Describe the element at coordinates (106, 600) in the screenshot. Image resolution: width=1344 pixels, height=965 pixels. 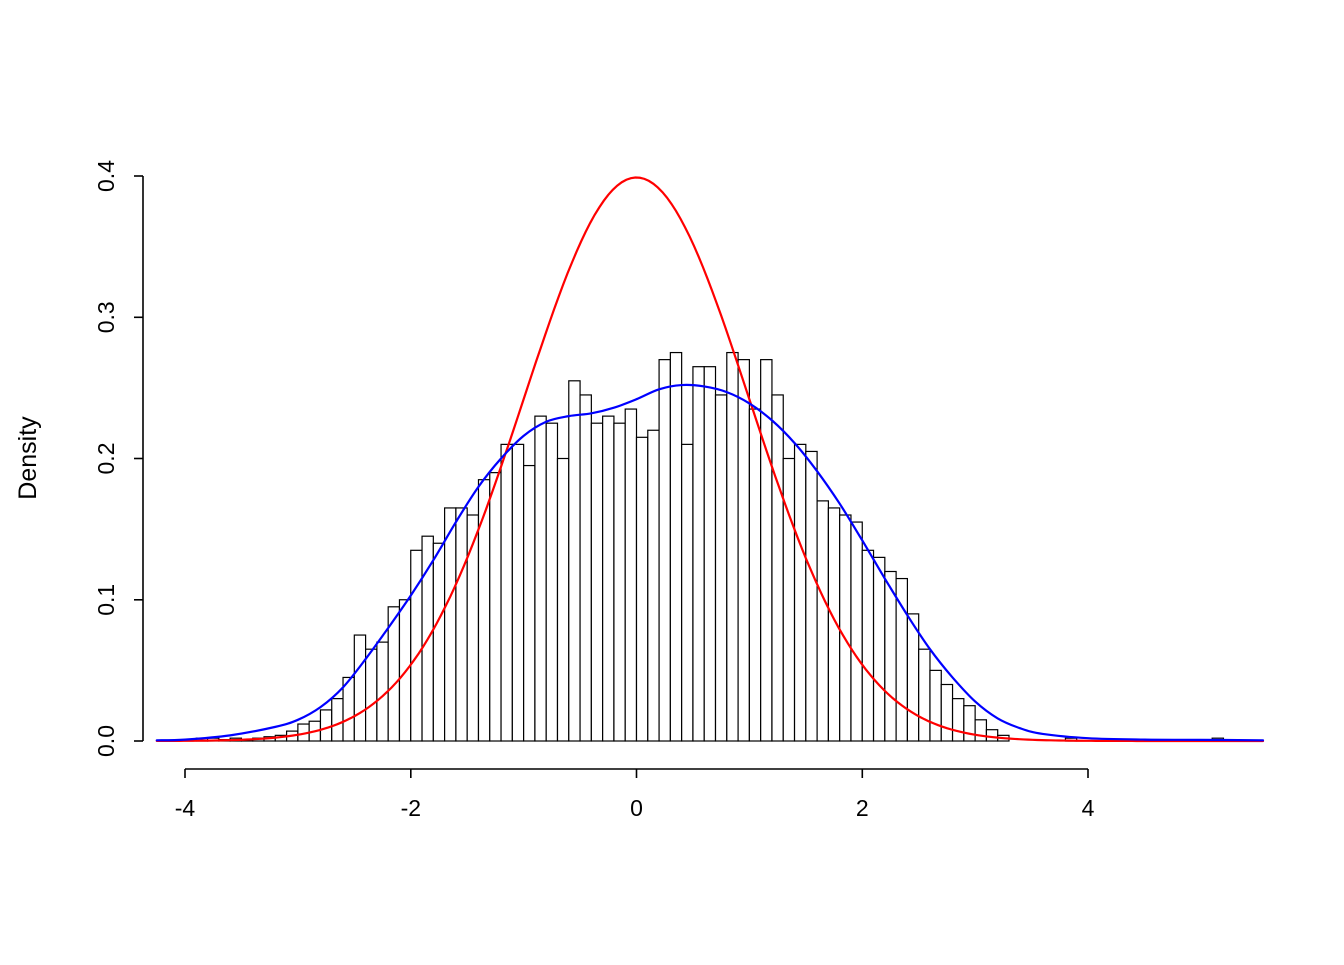
I see `y-tick-label: 0.1` at that location.